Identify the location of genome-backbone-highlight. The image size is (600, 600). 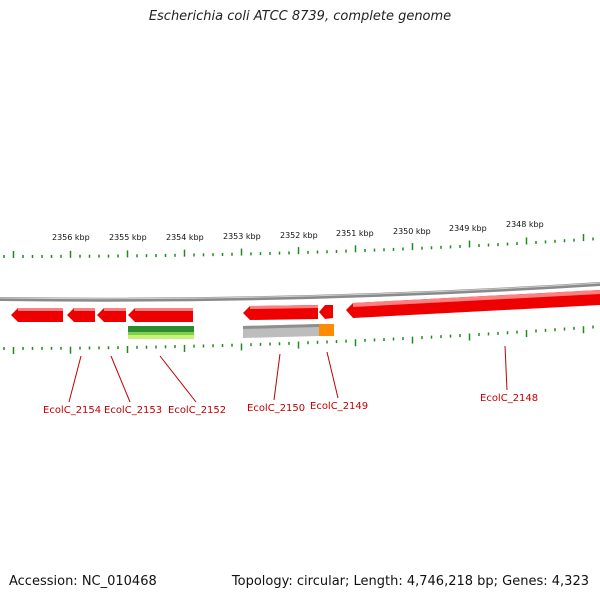
(300, 291).